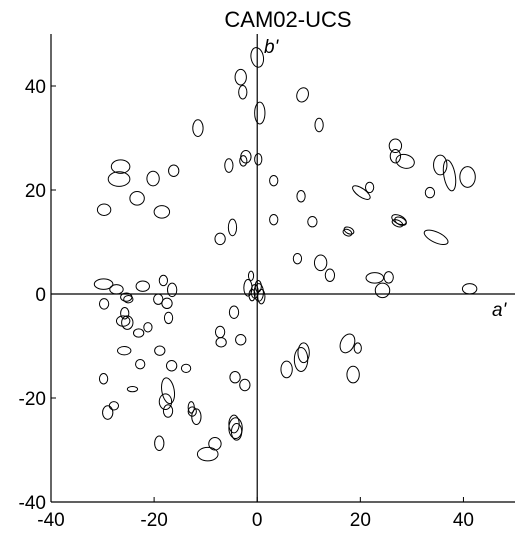 This screenshot has height=534, width=515. Describe the element at coordinates (153, 520) in the screenshot. I see `x-tick-label: -20` at that location.